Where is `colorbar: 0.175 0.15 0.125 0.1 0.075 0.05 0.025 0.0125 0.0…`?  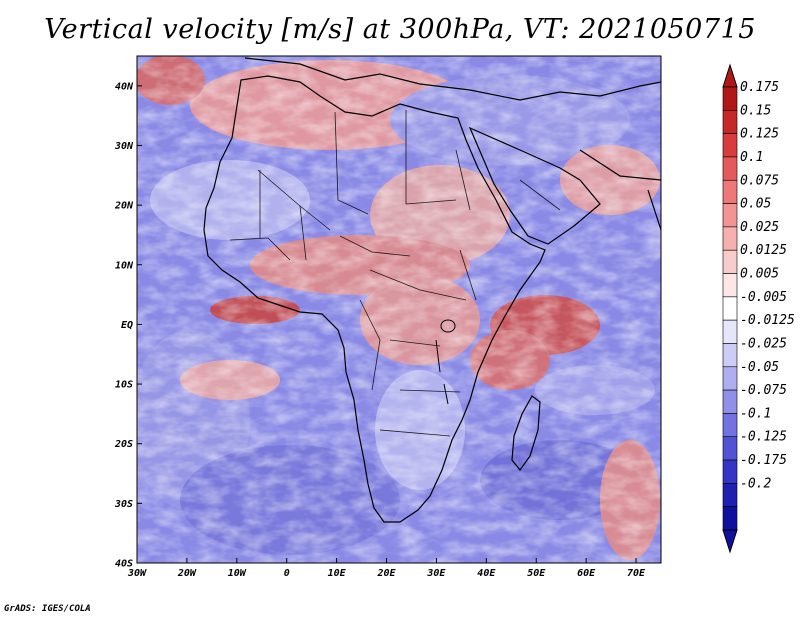 colorbar: 0.175 0.15 0.125 0.1 0.075 0.05 0.025 0.0125 0.0… is located at coordinates (758, 308).